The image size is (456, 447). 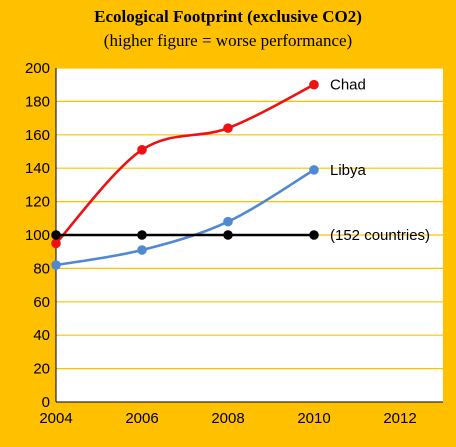 What do you see at coordinates (37, 101) in the screenshot?
I see `y-tick-label-180: 180` at bounding box center [37, 101].